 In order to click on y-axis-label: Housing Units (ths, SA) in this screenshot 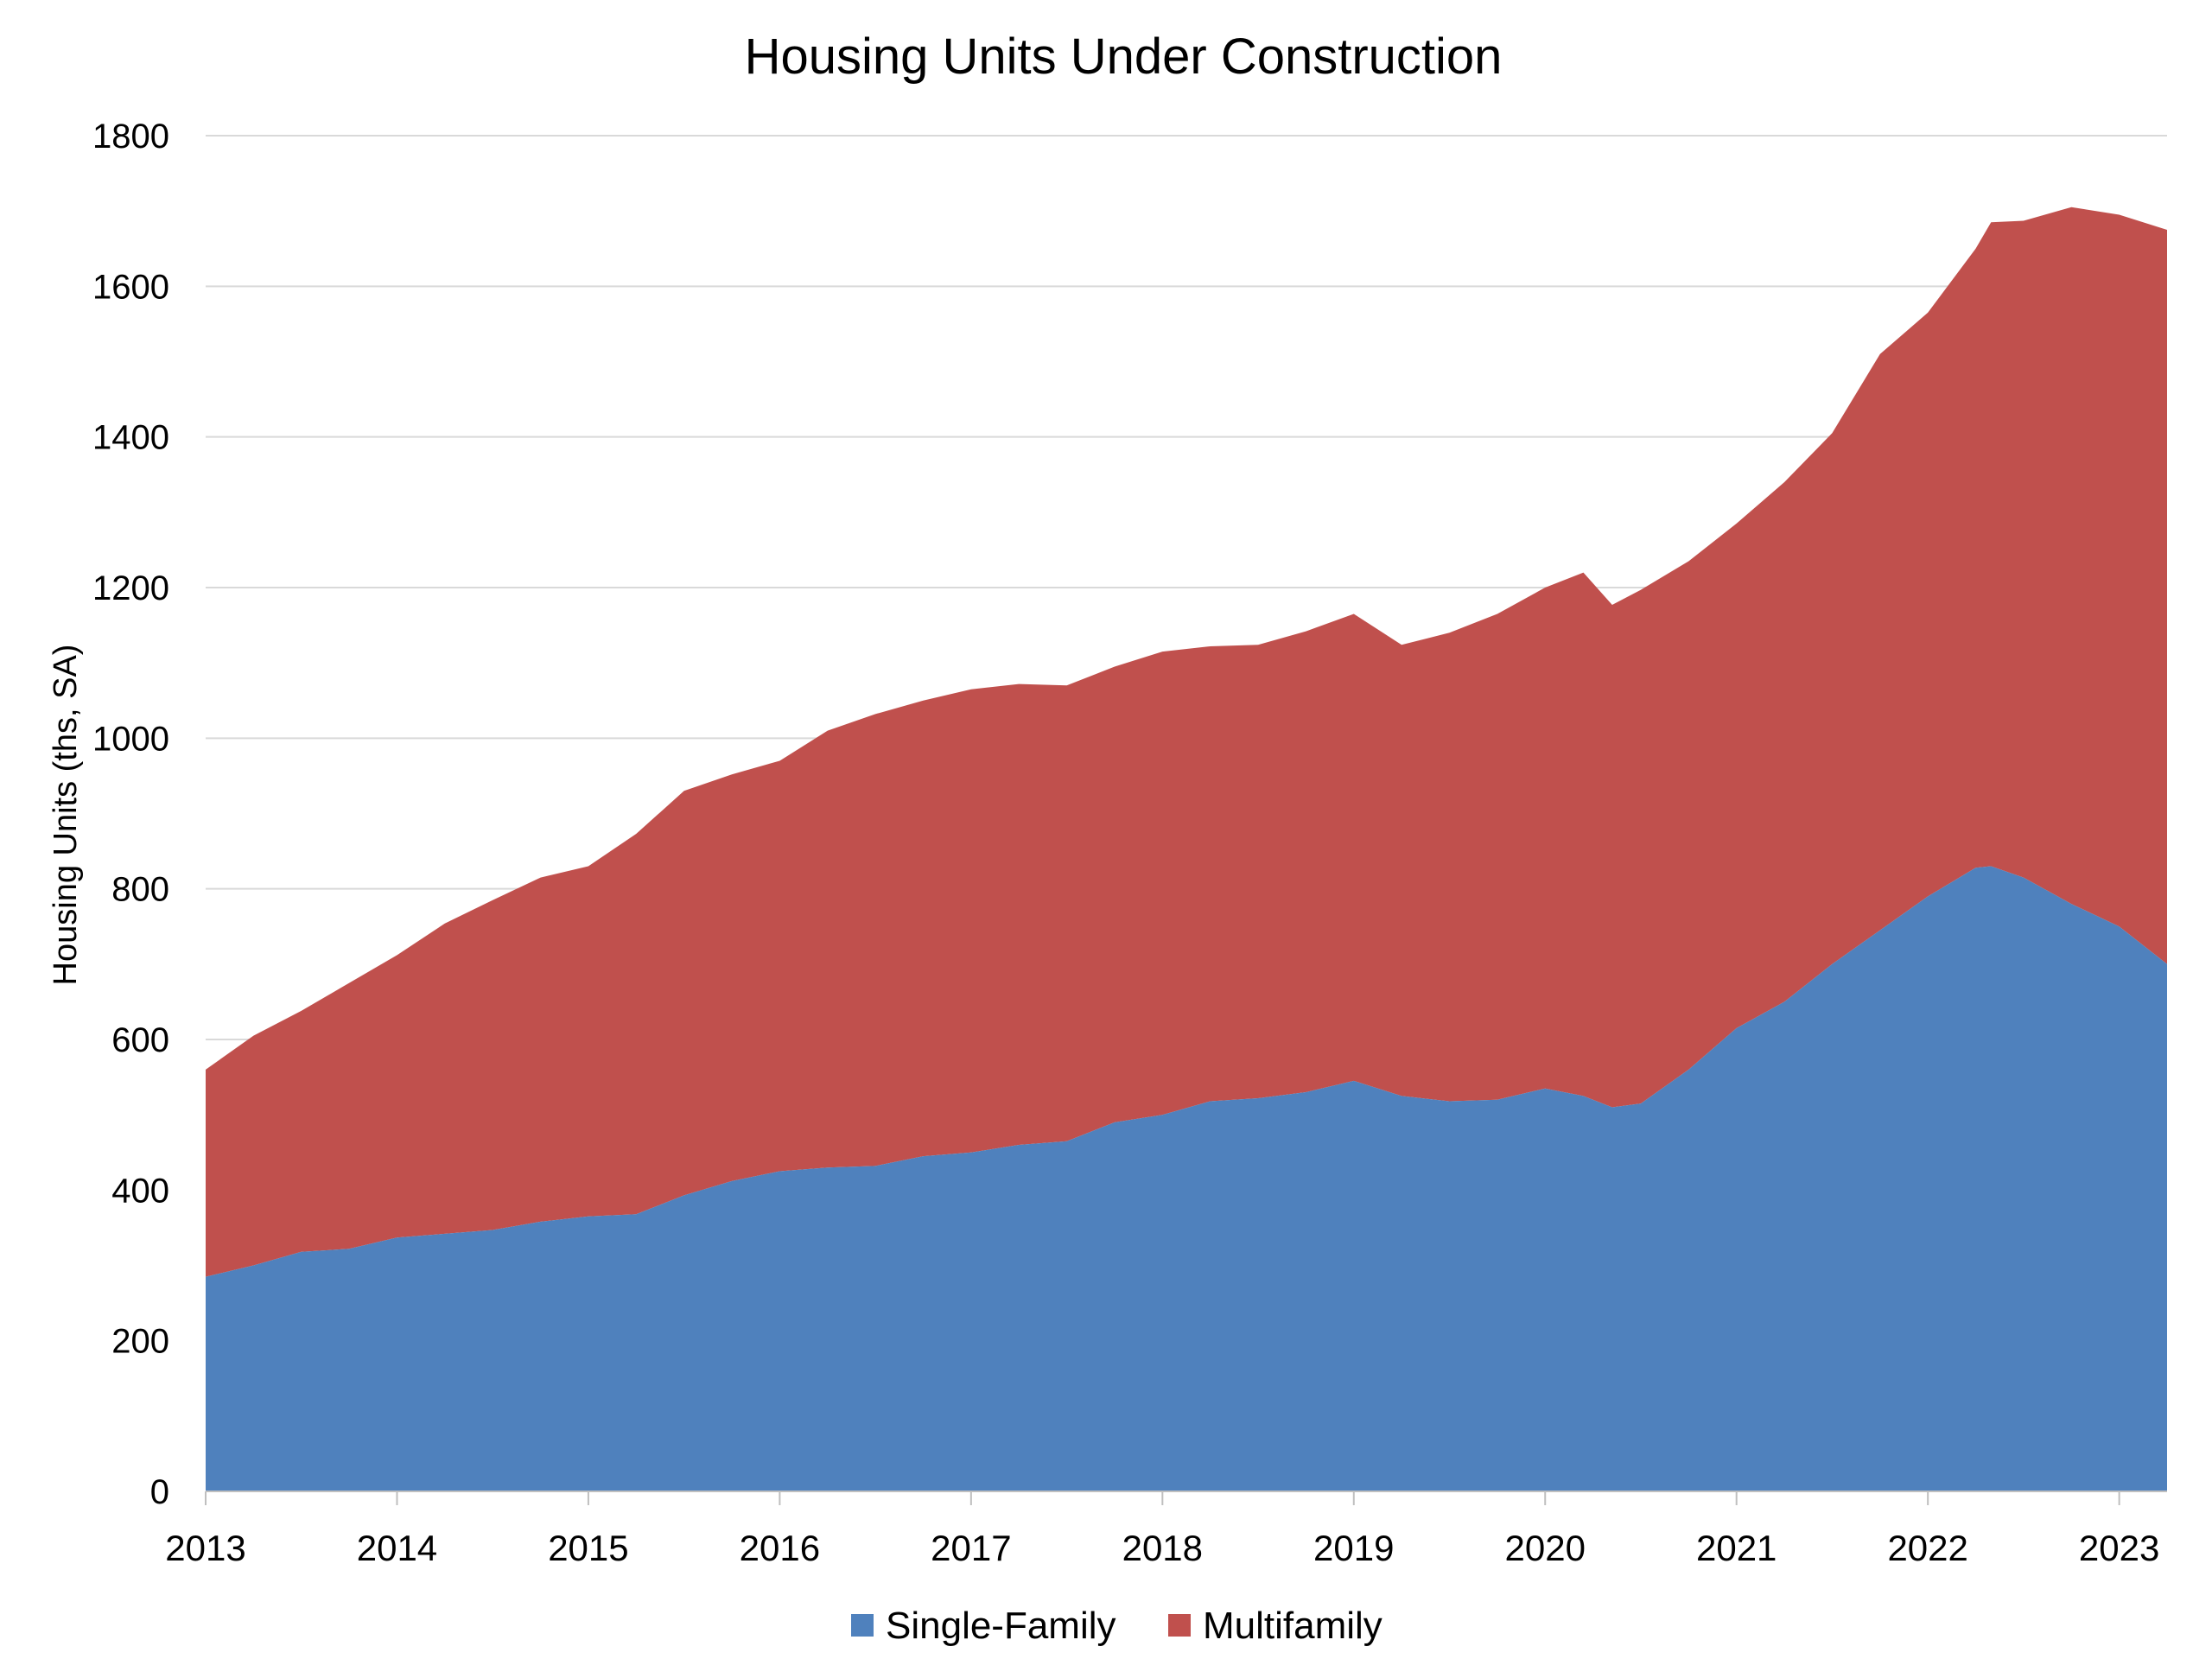, I will do `click(66, 815)`.